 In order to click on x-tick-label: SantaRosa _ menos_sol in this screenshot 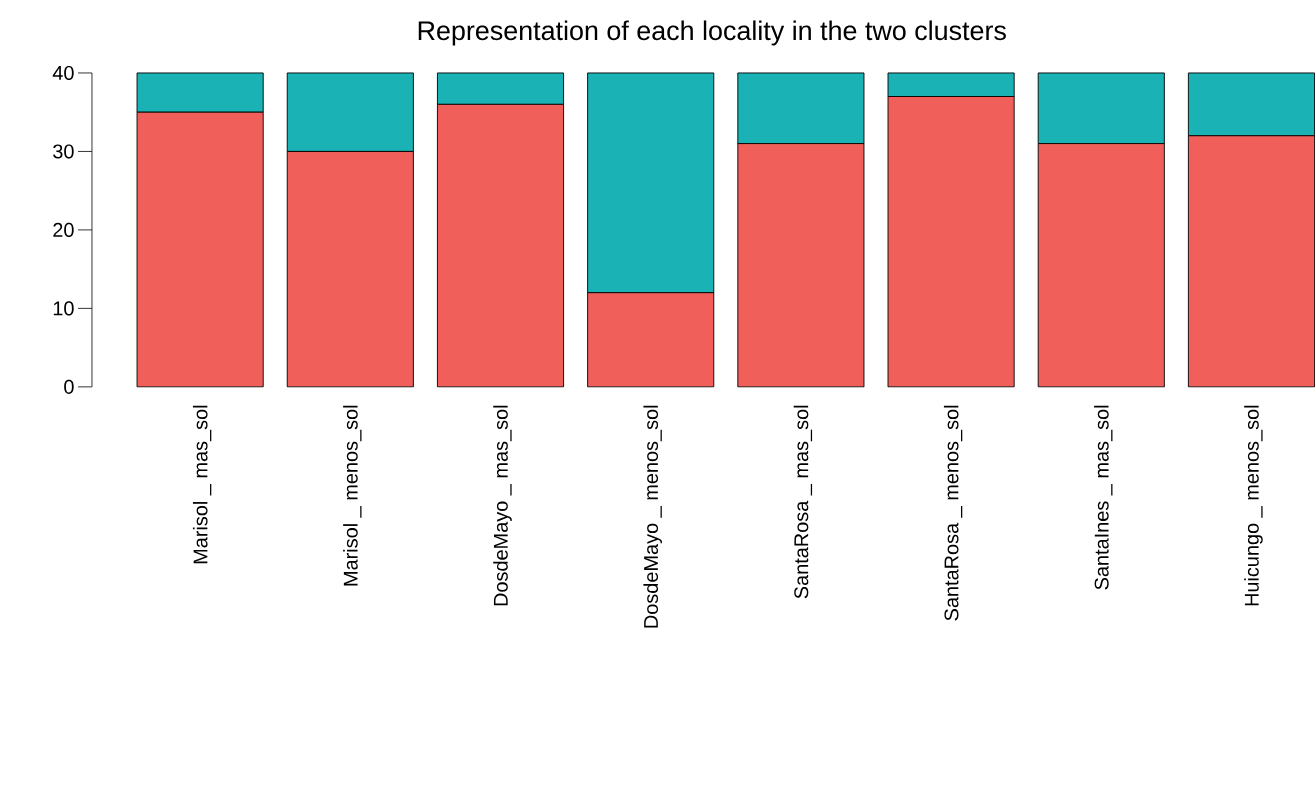, I will do `click(953, 513)`.